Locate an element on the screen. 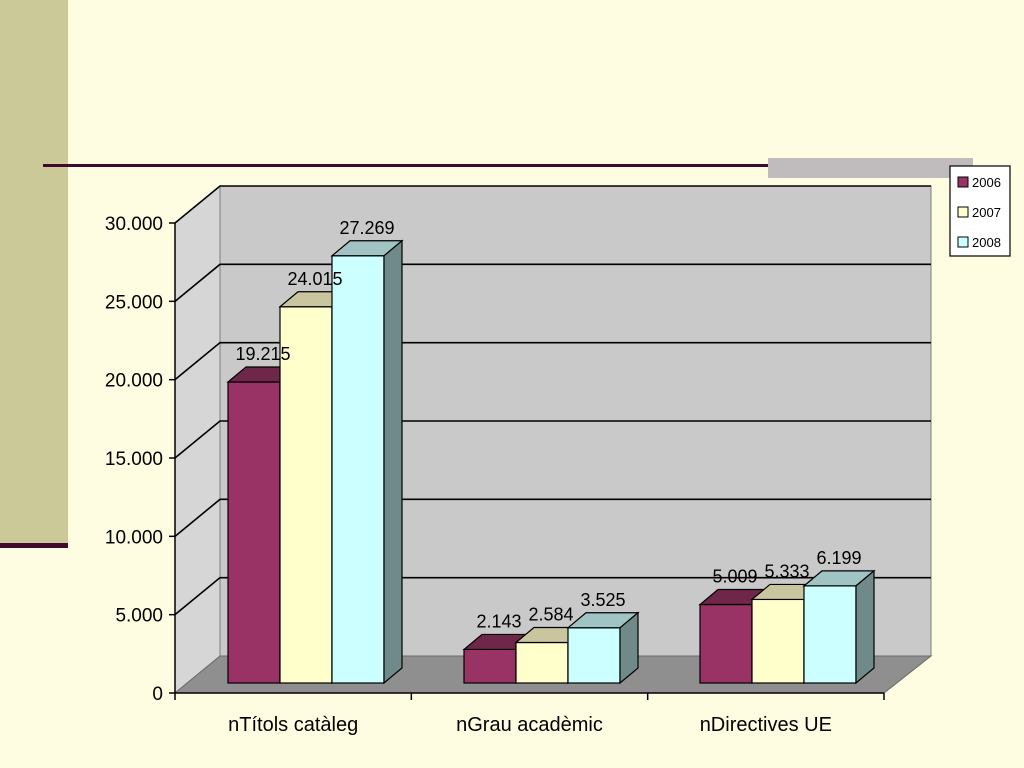 The width and height of the screenshot is (1024, 768). data-label: 5.009 is located at coordinates (734, 577).